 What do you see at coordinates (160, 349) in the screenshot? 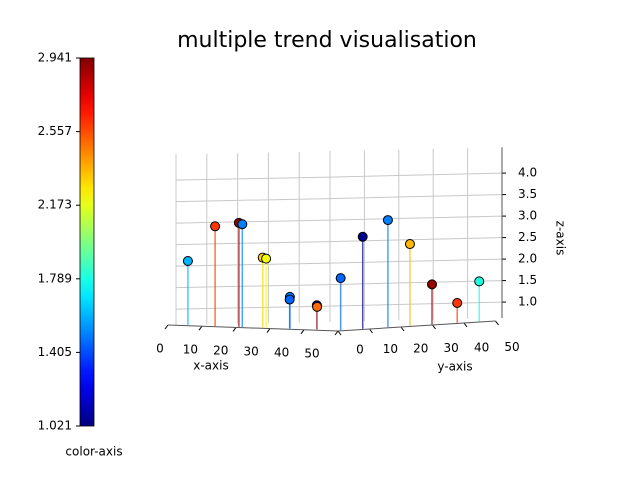
I see `x-tick-label: 0` at bounding box center [160, 349].